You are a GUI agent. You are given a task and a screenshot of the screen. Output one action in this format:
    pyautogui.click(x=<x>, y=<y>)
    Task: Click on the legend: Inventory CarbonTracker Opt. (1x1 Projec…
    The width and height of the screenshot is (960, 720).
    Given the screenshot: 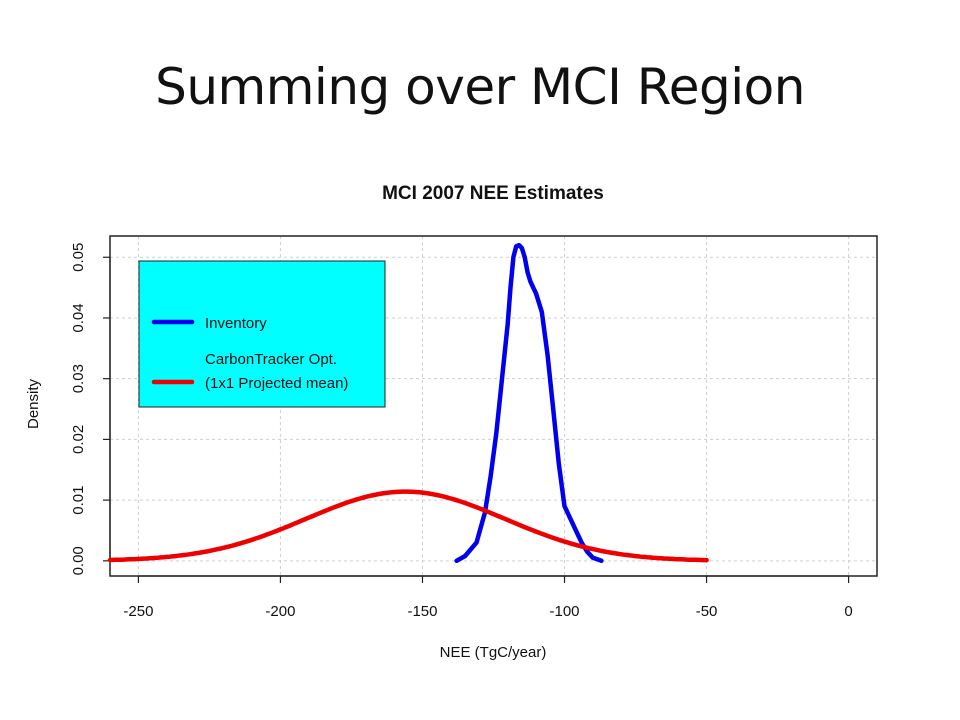 What is the action you would take?
    pyautogui.click(x=262, y=334)
    